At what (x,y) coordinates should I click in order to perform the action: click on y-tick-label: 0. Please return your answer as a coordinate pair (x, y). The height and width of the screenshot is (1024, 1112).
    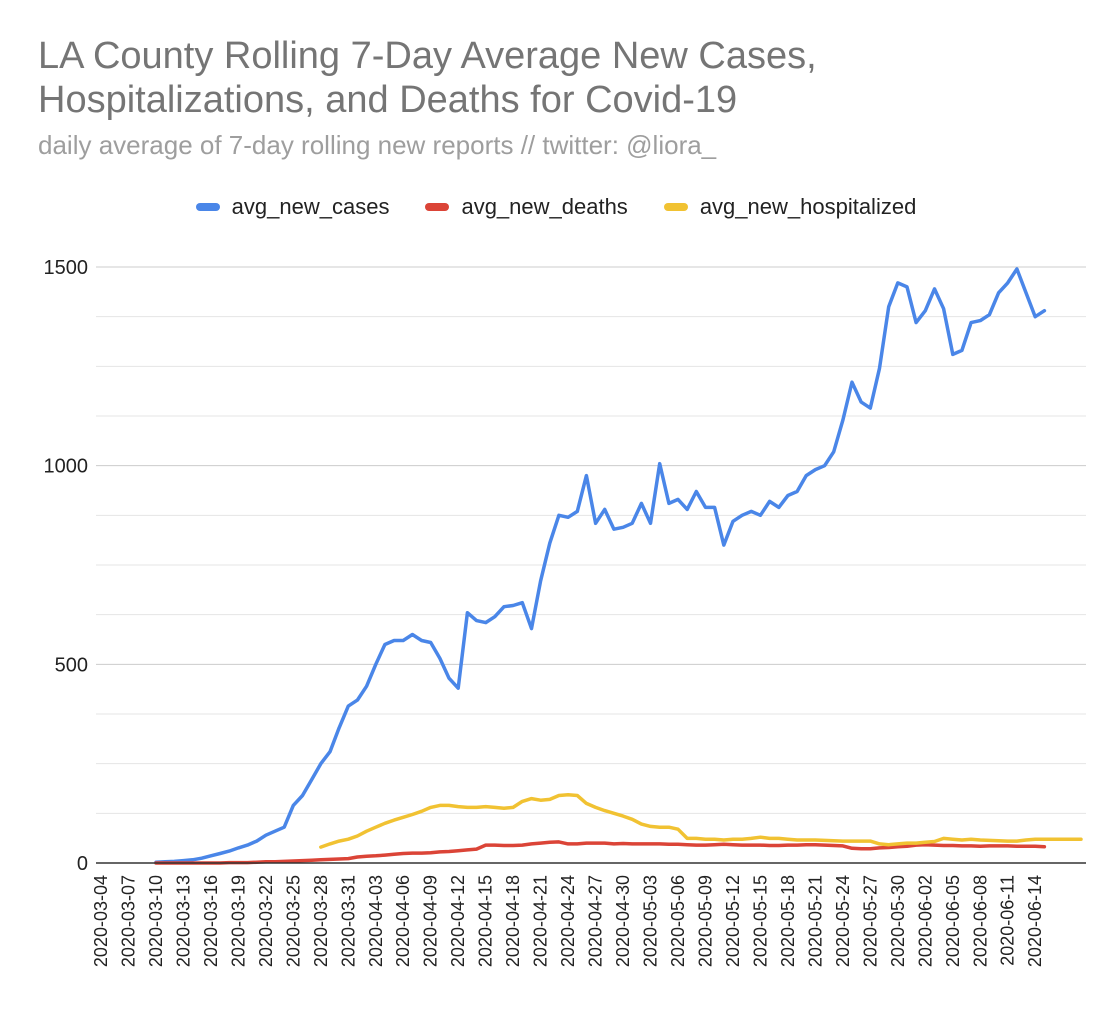
    Looking at the image, I should click on (82, 864).